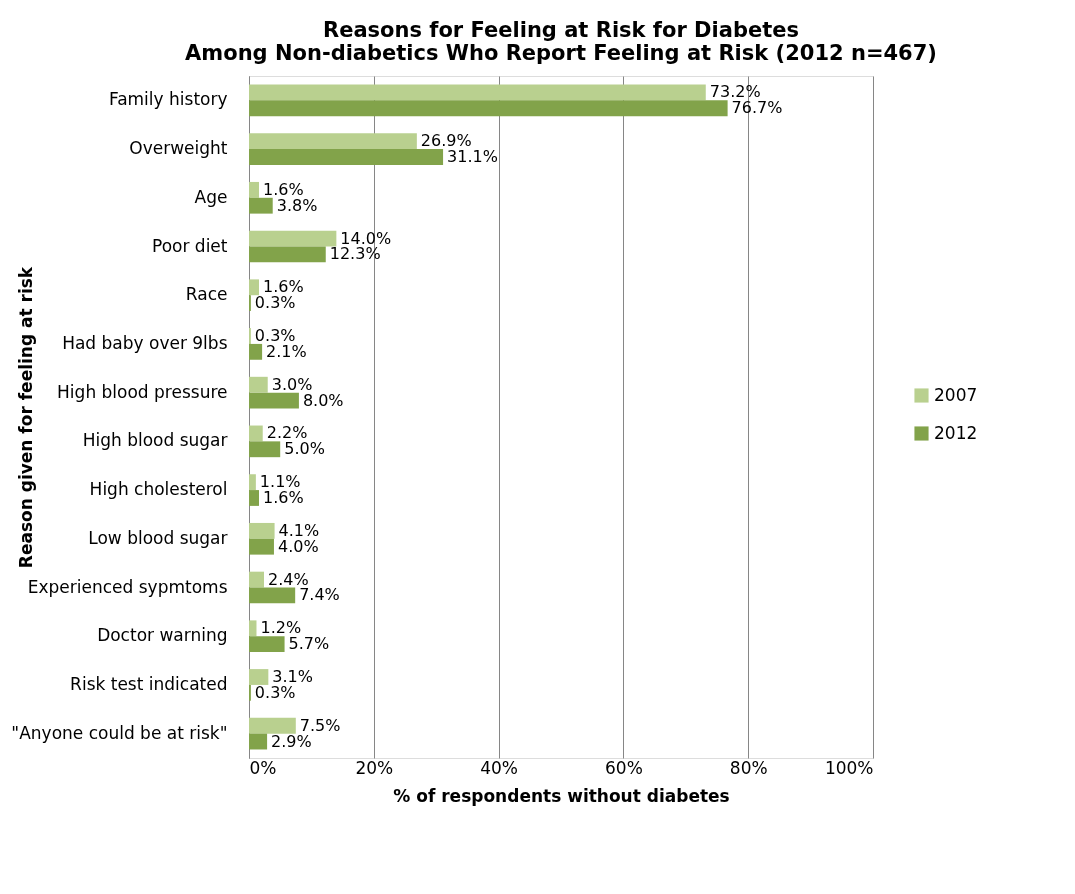 Image resolution: width=1075 pixels, height=894 pixels. I want to click on y-tick-label: Age, so click(211, 196).